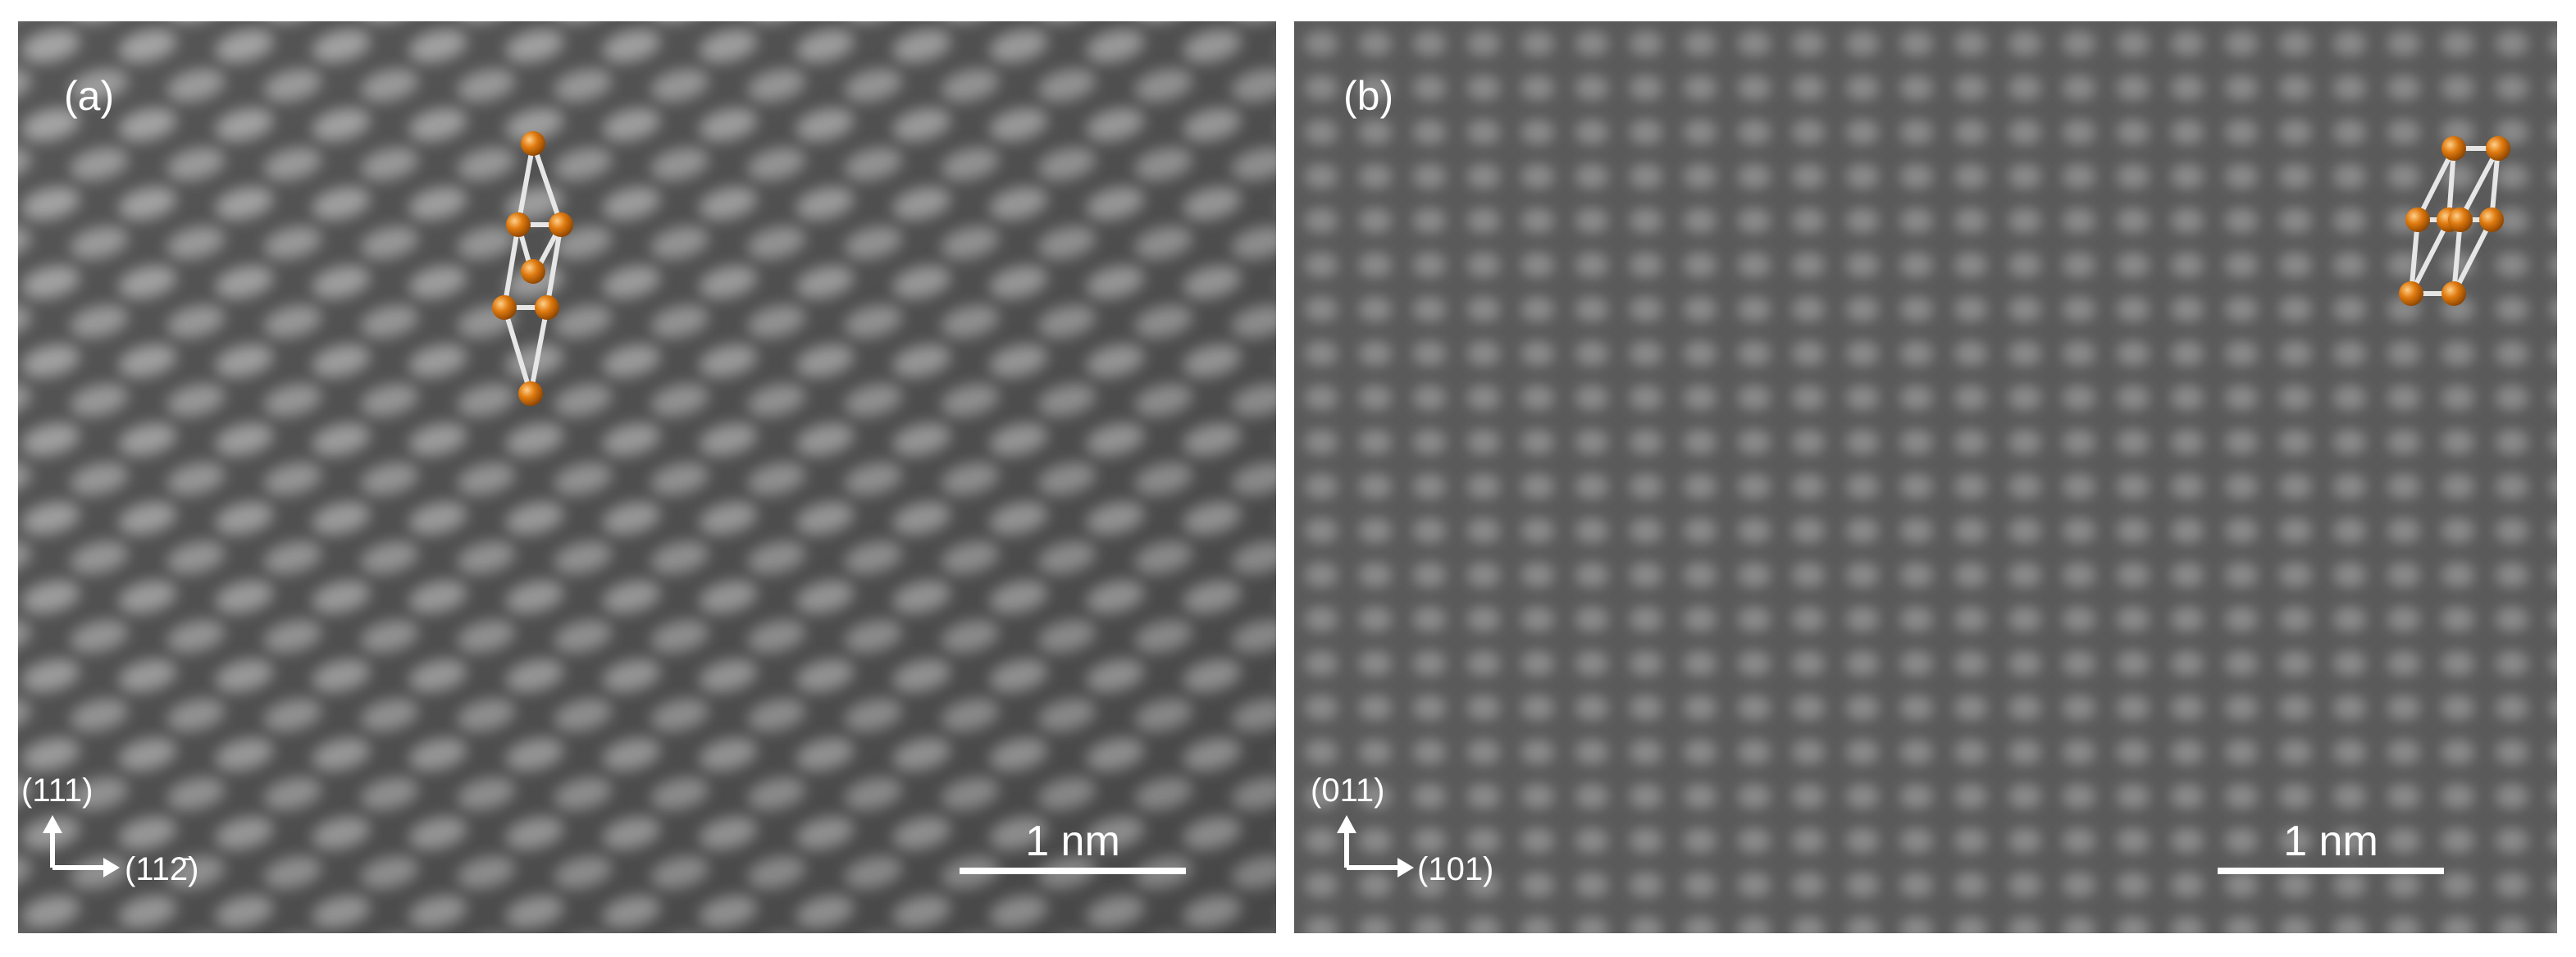 This screenshot has height=957, width=2576. Describe the element at coordinates (1073, 871) in the screenshot. I see `scale-bar-a` at that location.